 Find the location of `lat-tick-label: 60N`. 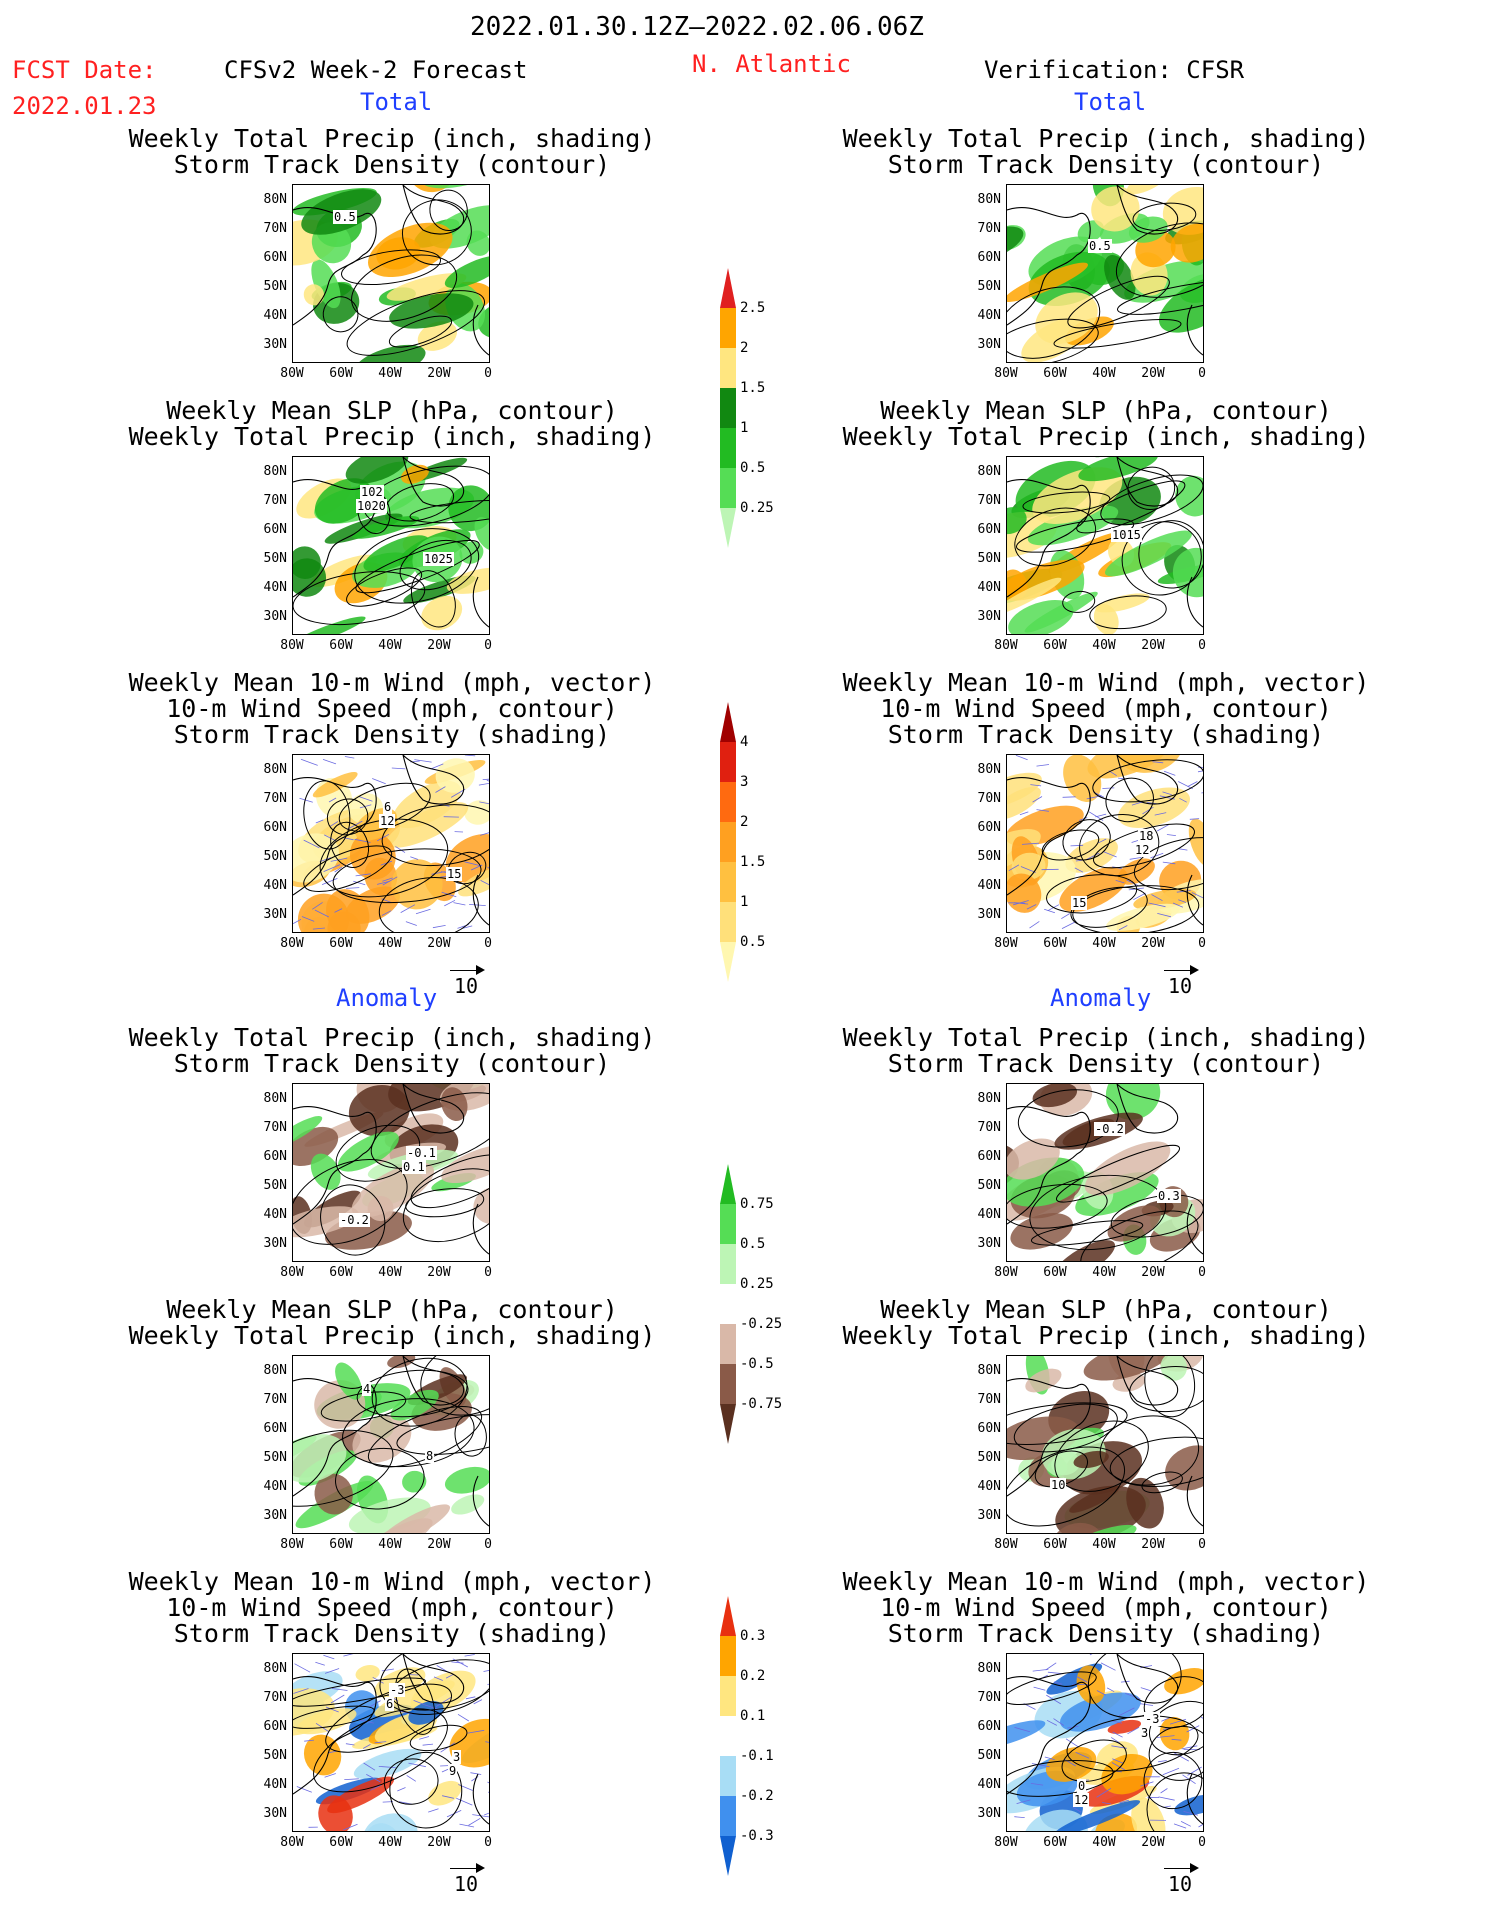

lat-tick-label: 60N is located at coordinates (275, 827).